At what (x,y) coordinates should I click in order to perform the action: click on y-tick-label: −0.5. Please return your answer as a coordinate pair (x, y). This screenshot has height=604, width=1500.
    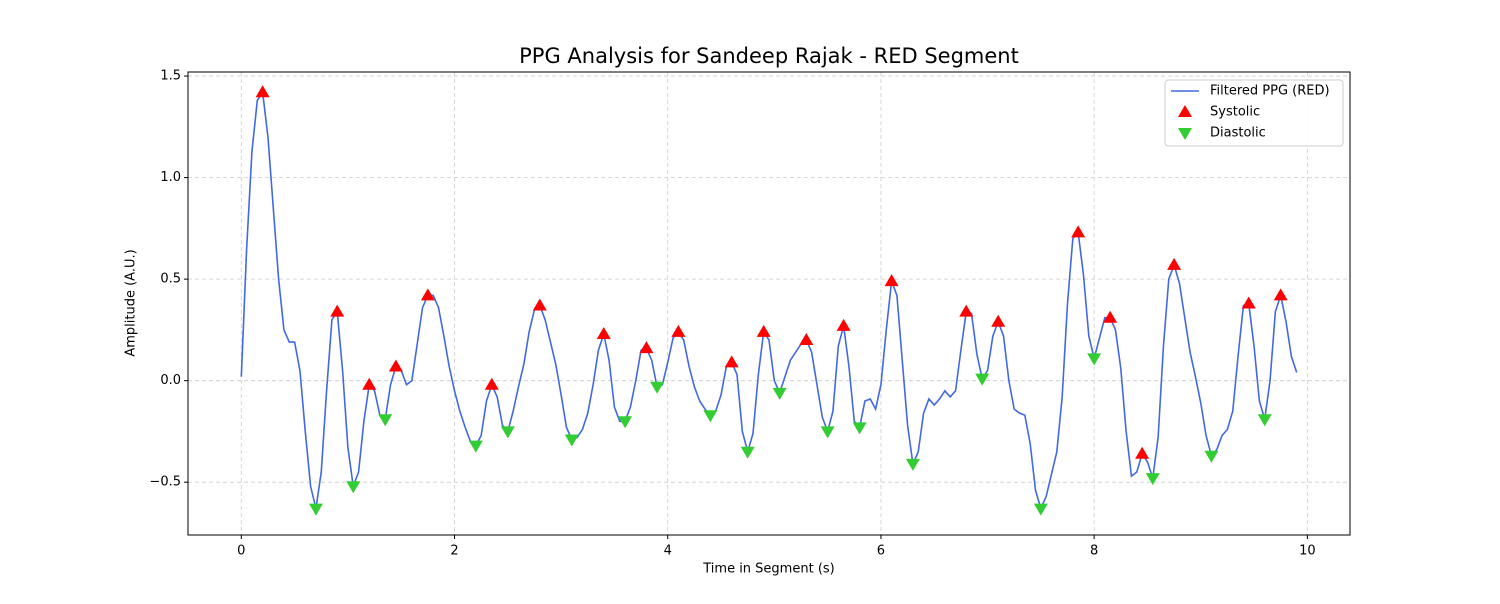
    Looking at the image, I should click on (165, 482).